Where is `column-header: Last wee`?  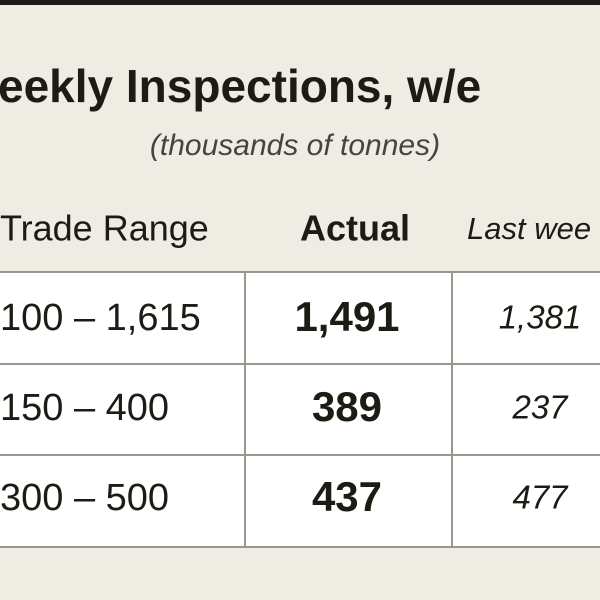
column-header: Last wee is located at coordinates (529, 228).